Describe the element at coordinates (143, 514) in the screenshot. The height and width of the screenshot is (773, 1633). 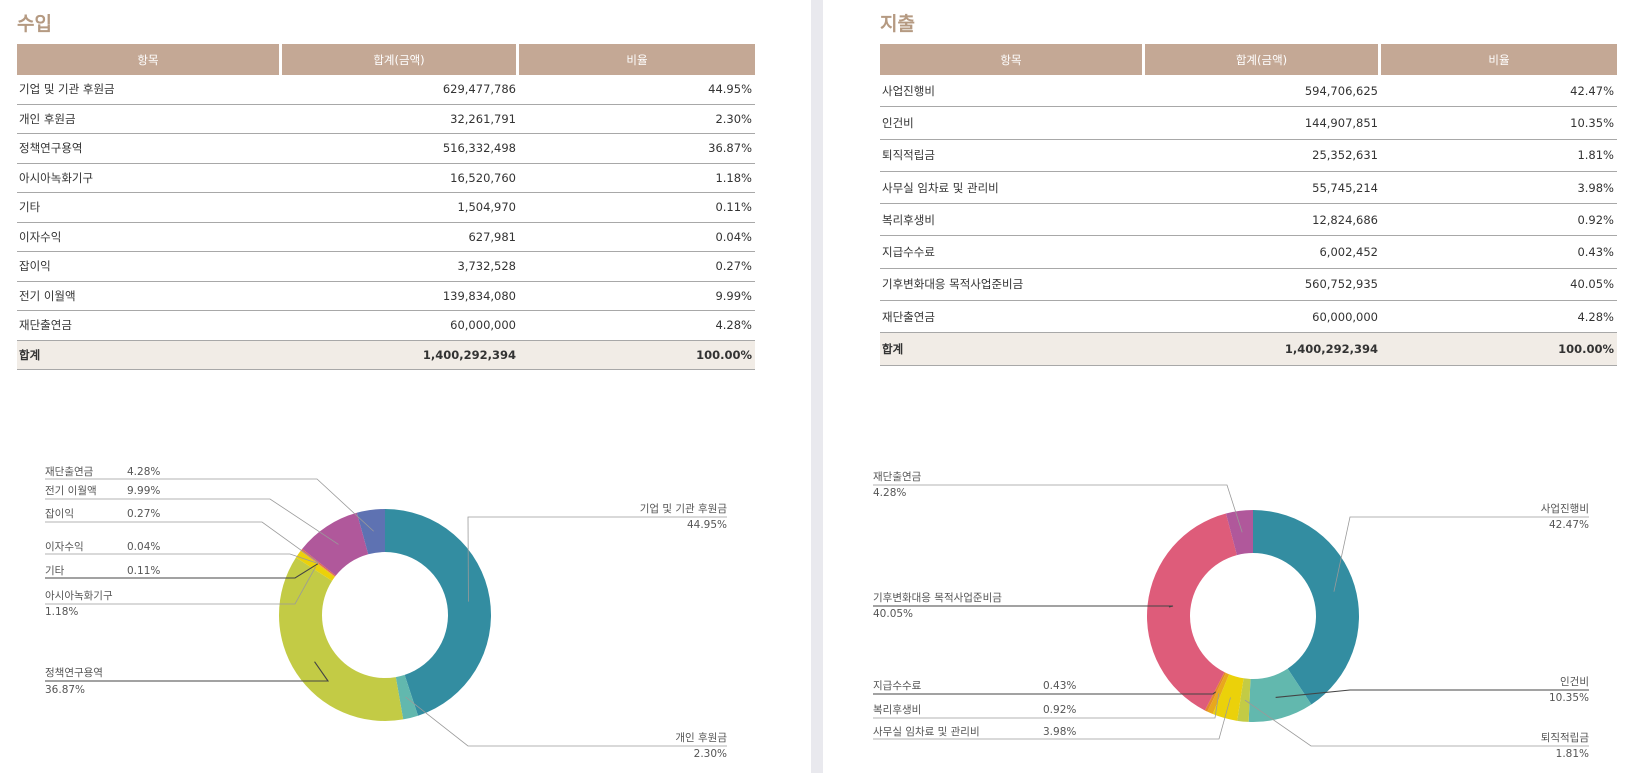
I see `income-pct-6: 0.27%` at that location.